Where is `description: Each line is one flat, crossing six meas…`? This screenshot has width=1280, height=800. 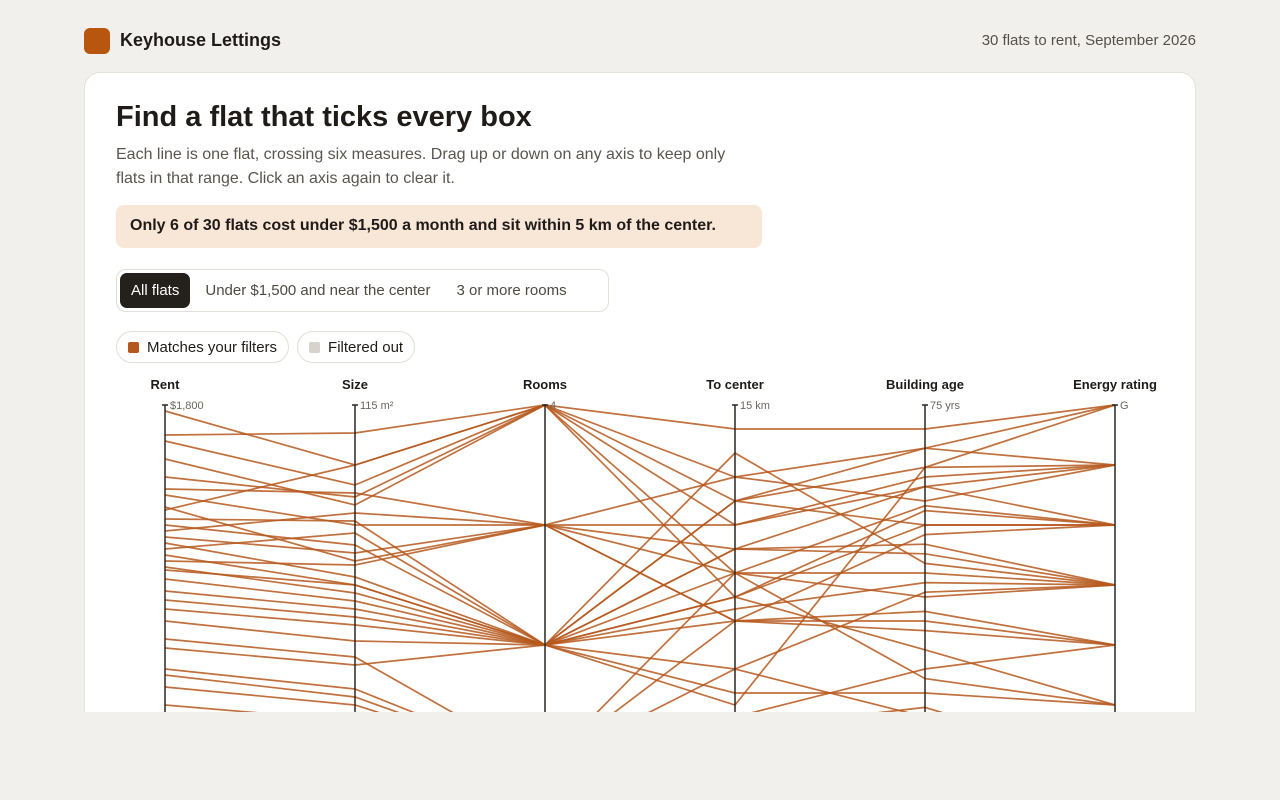 description: Each line is one flat, crossing six meas… is located at coordinates (421, 166).